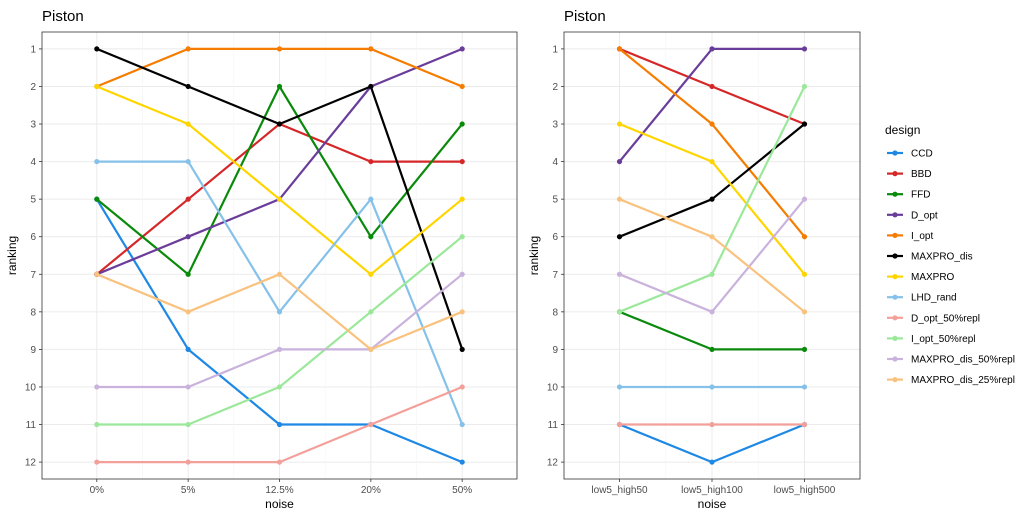  I want to click on x-tick-label: low5_high100, so click(712, 490).